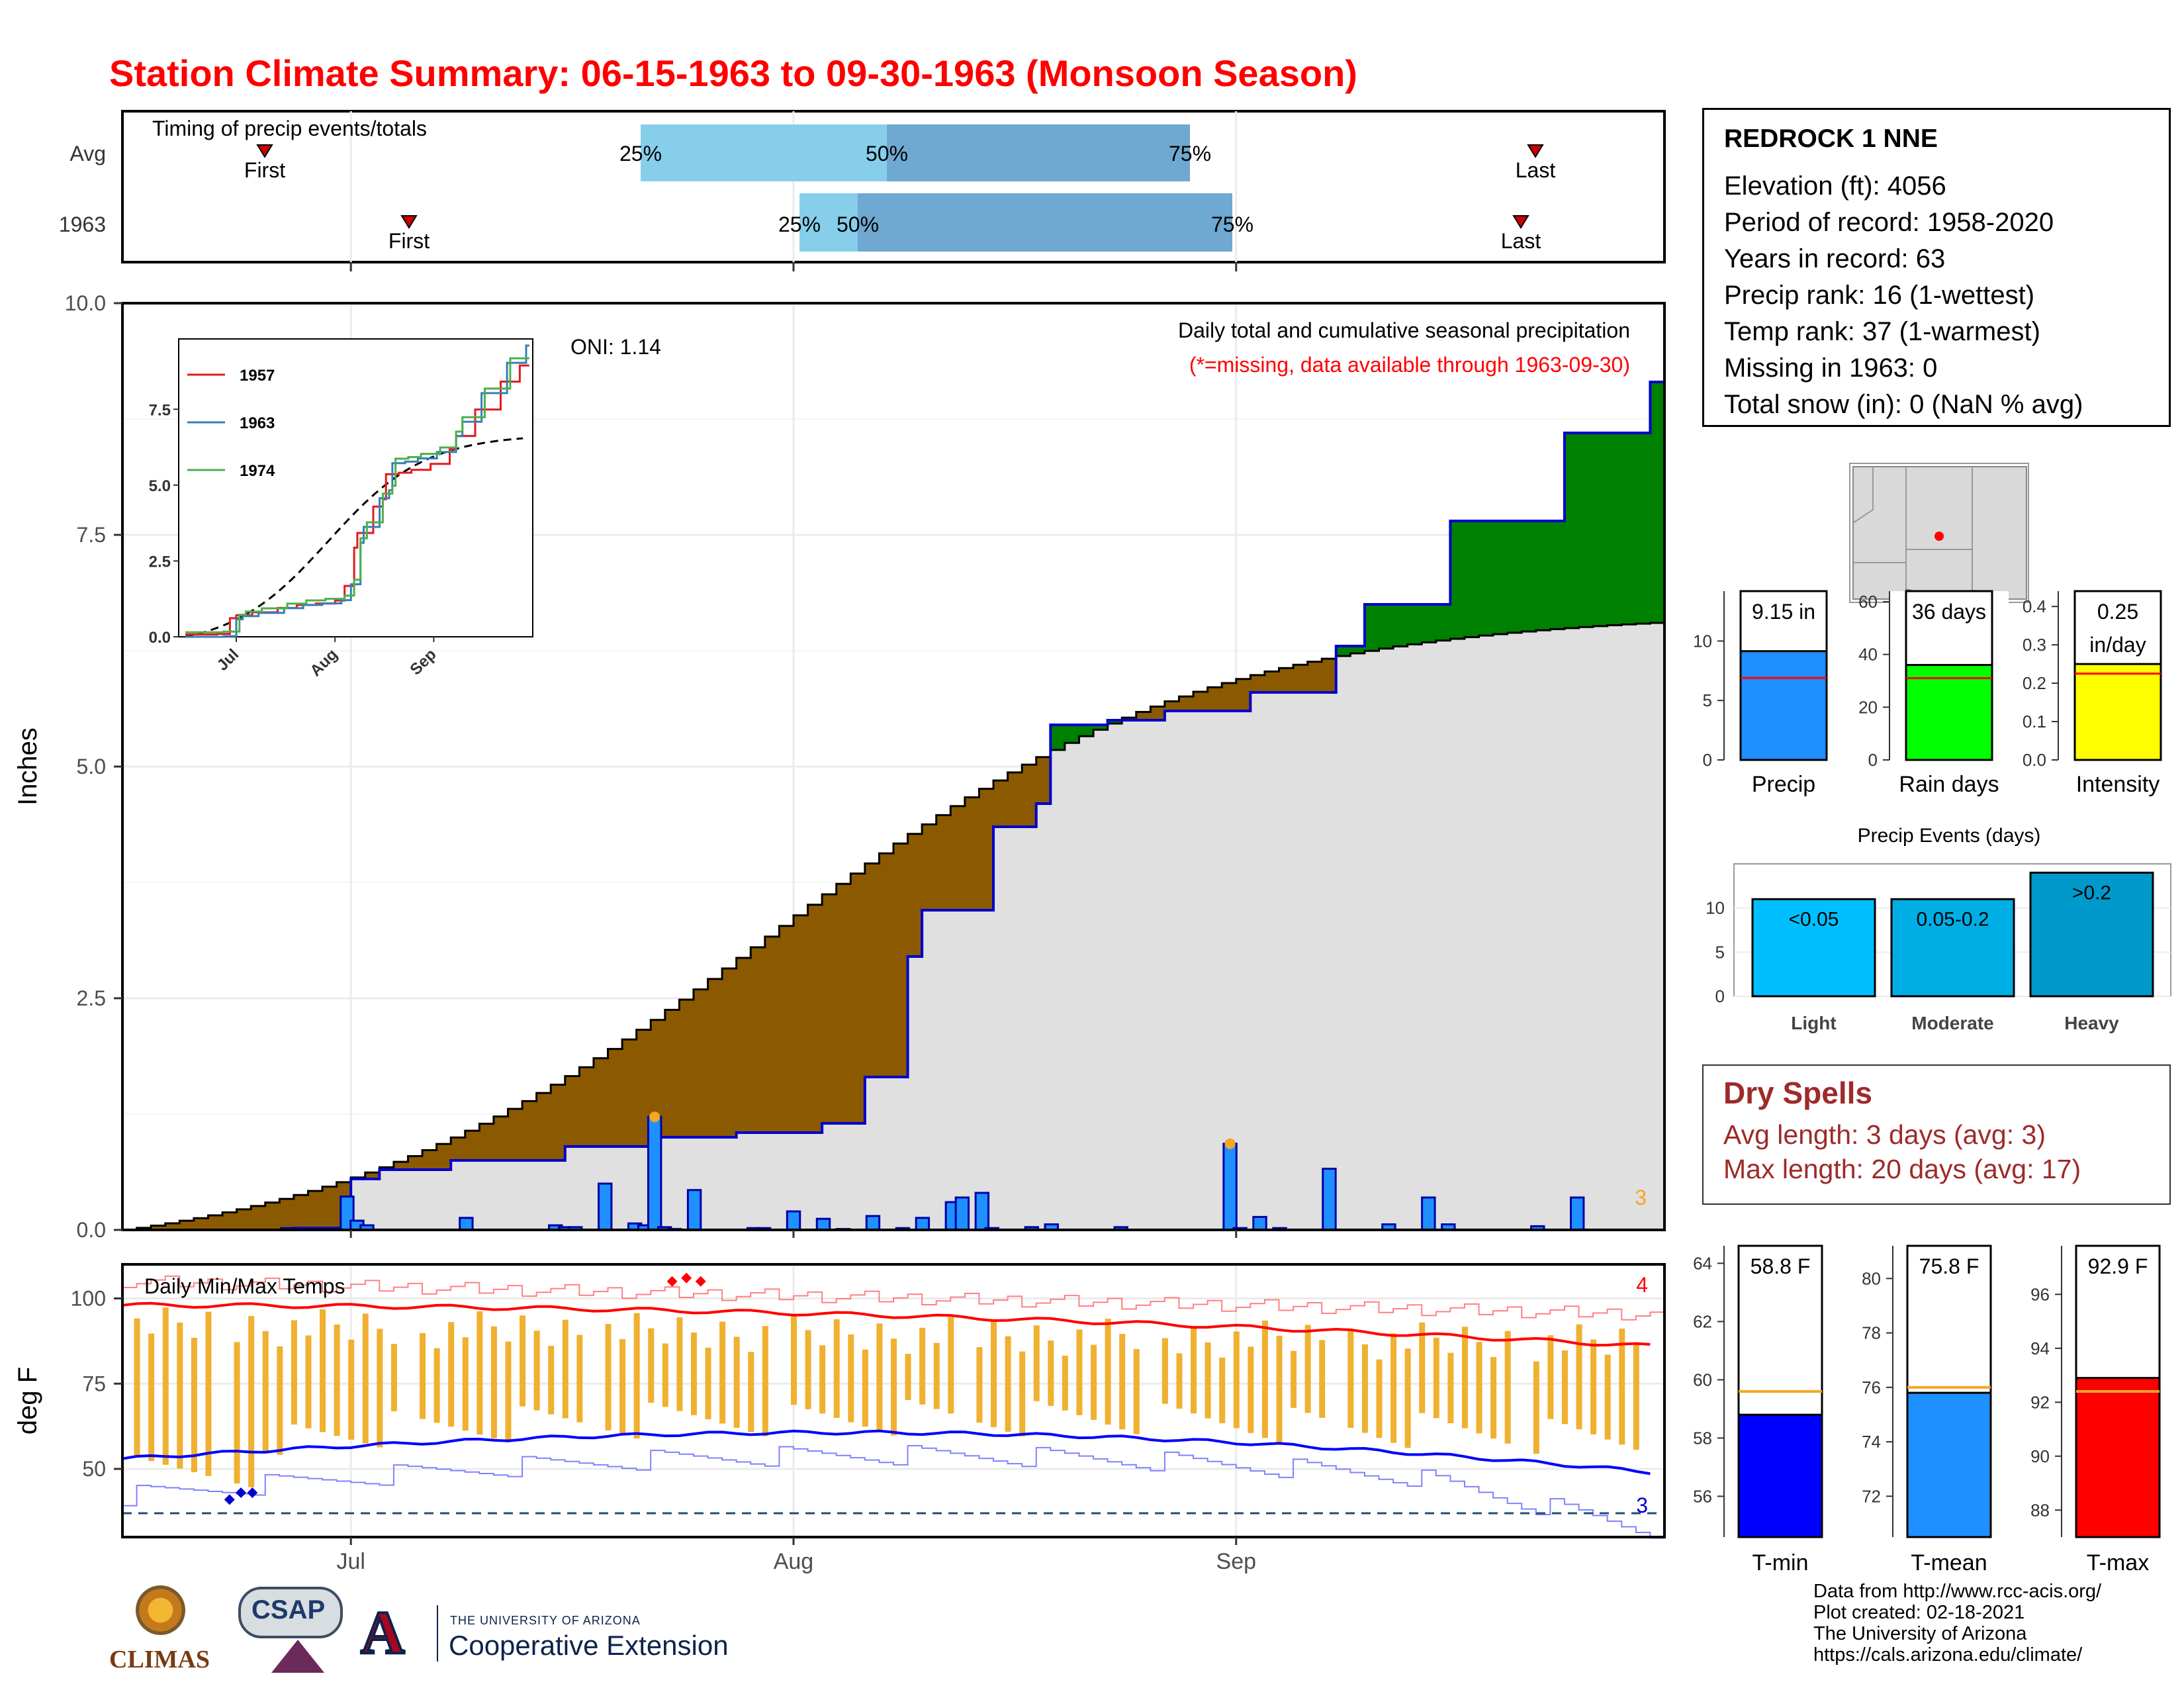 The height and width of the screenshot is (1688, 2184). What do you see at coordinates (1703, 1263) in the screenshot?
I see `temp-mini-y-tick-label: 64` at bounding box center [1703, 1263].